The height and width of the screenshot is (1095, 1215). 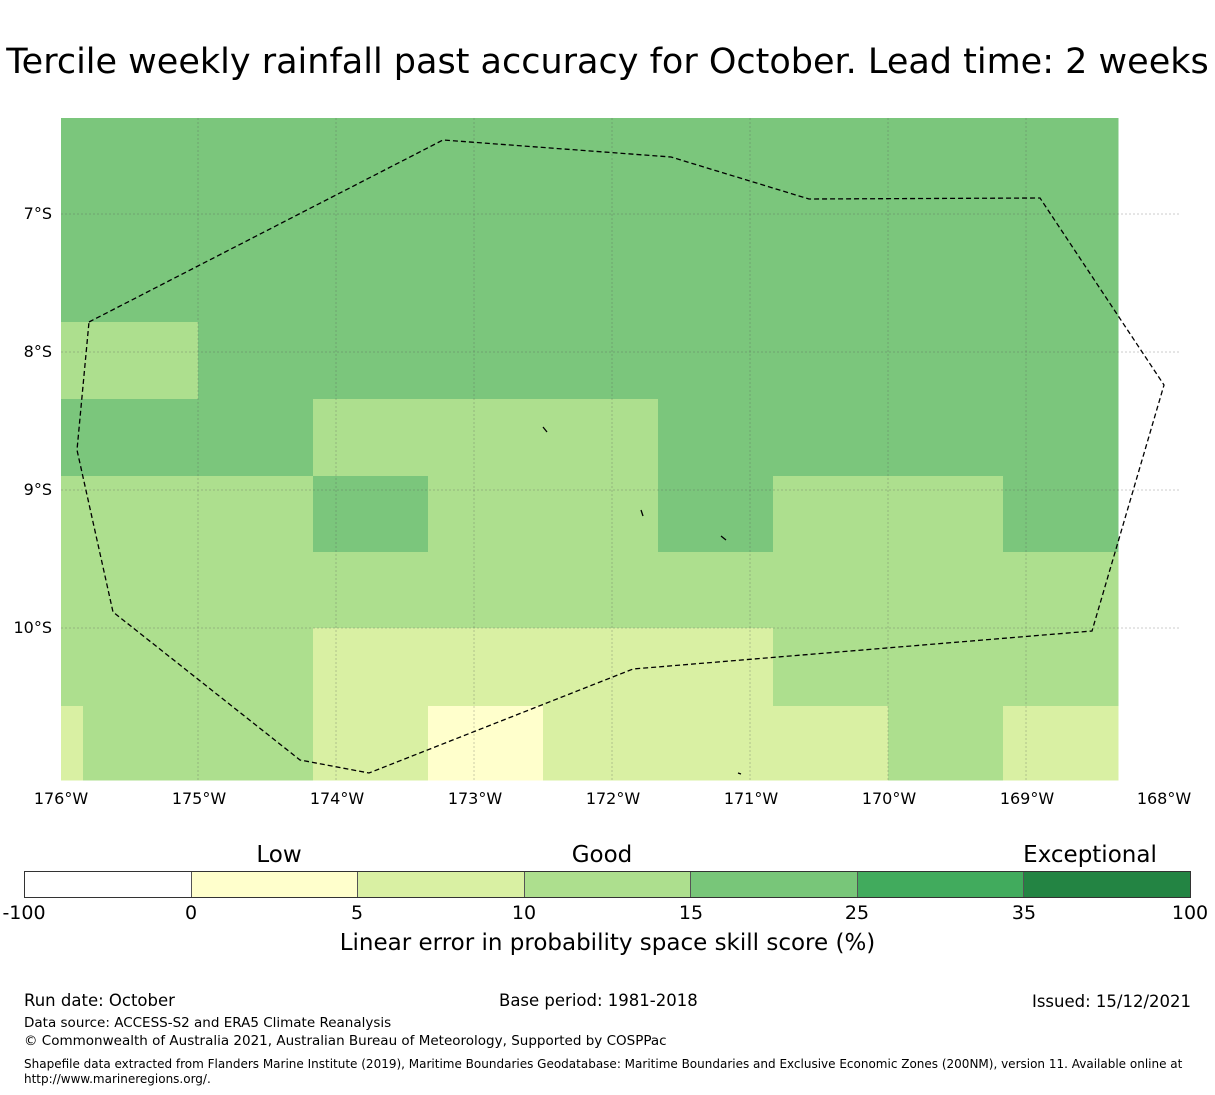 What do you see at coordinates (99, 1000) in the screenshot?
I see `run-date: Run date: October` at bounding box center [99, 1000].